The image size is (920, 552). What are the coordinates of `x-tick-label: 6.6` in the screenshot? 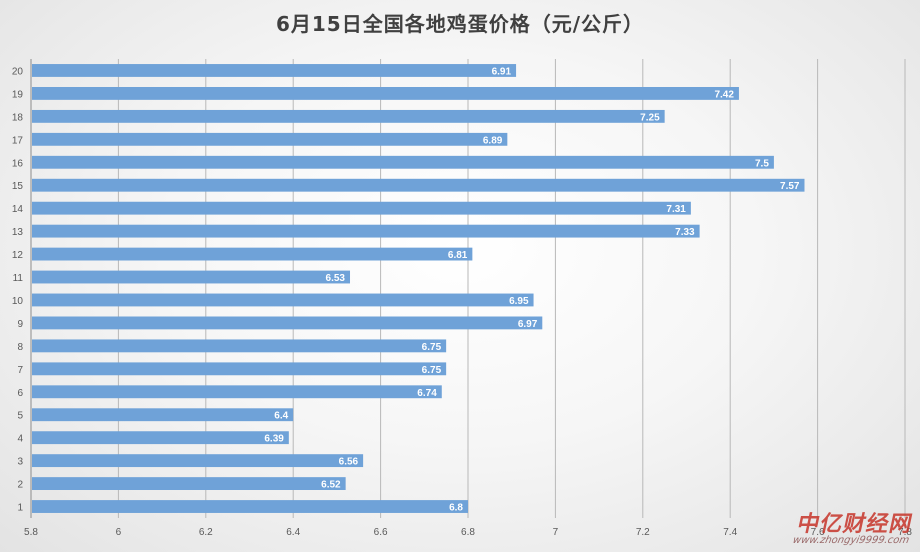 It's located at (381, 532).